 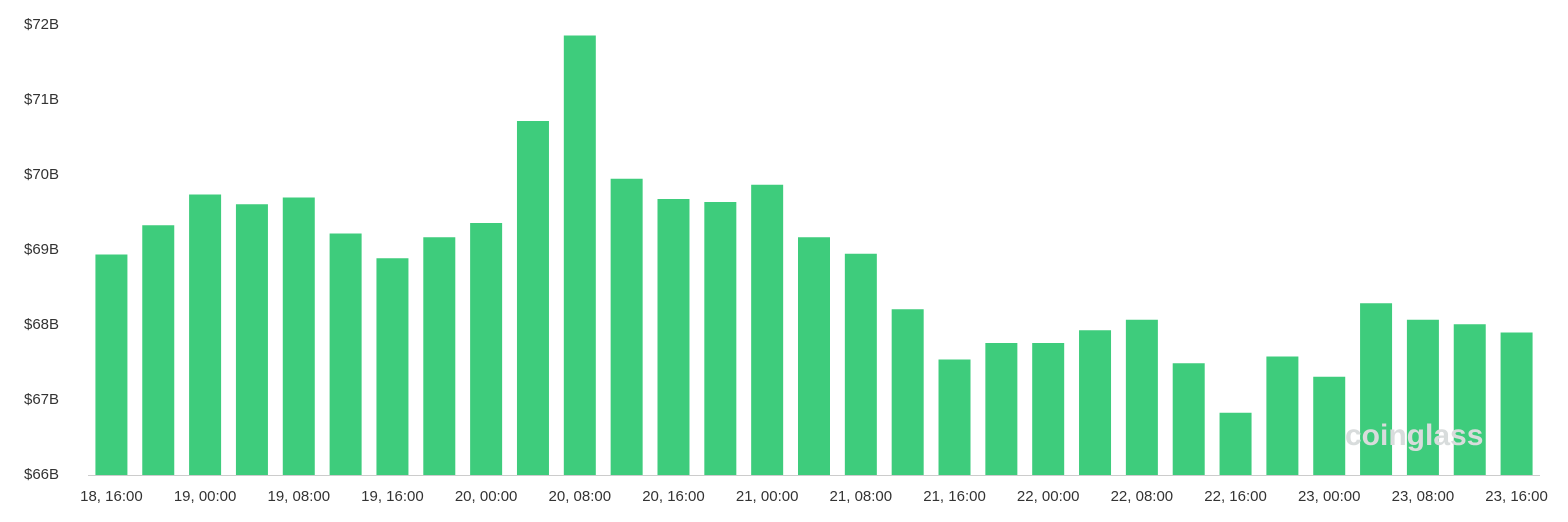 What do you see at coordinates (111, 496) in the screenshot?
I see `x-tick-label: 18, 16:00` at bounding box center [111, 496].